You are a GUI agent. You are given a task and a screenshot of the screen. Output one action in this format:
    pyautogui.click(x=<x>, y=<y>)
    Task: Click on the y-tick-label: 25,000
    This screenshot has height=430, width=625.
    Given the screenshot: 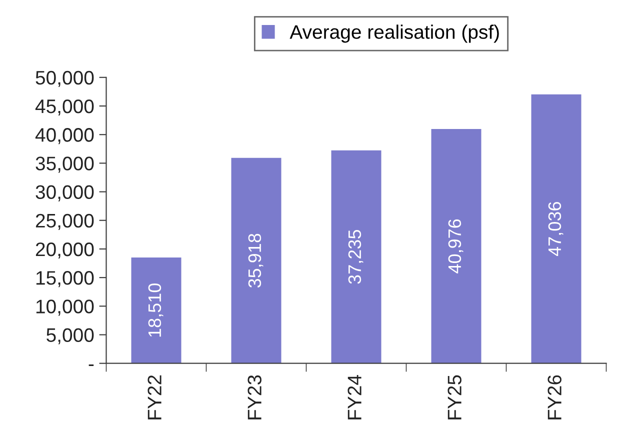 What is the action you would take?
    pyautogui.click(x=65, y=222)
    